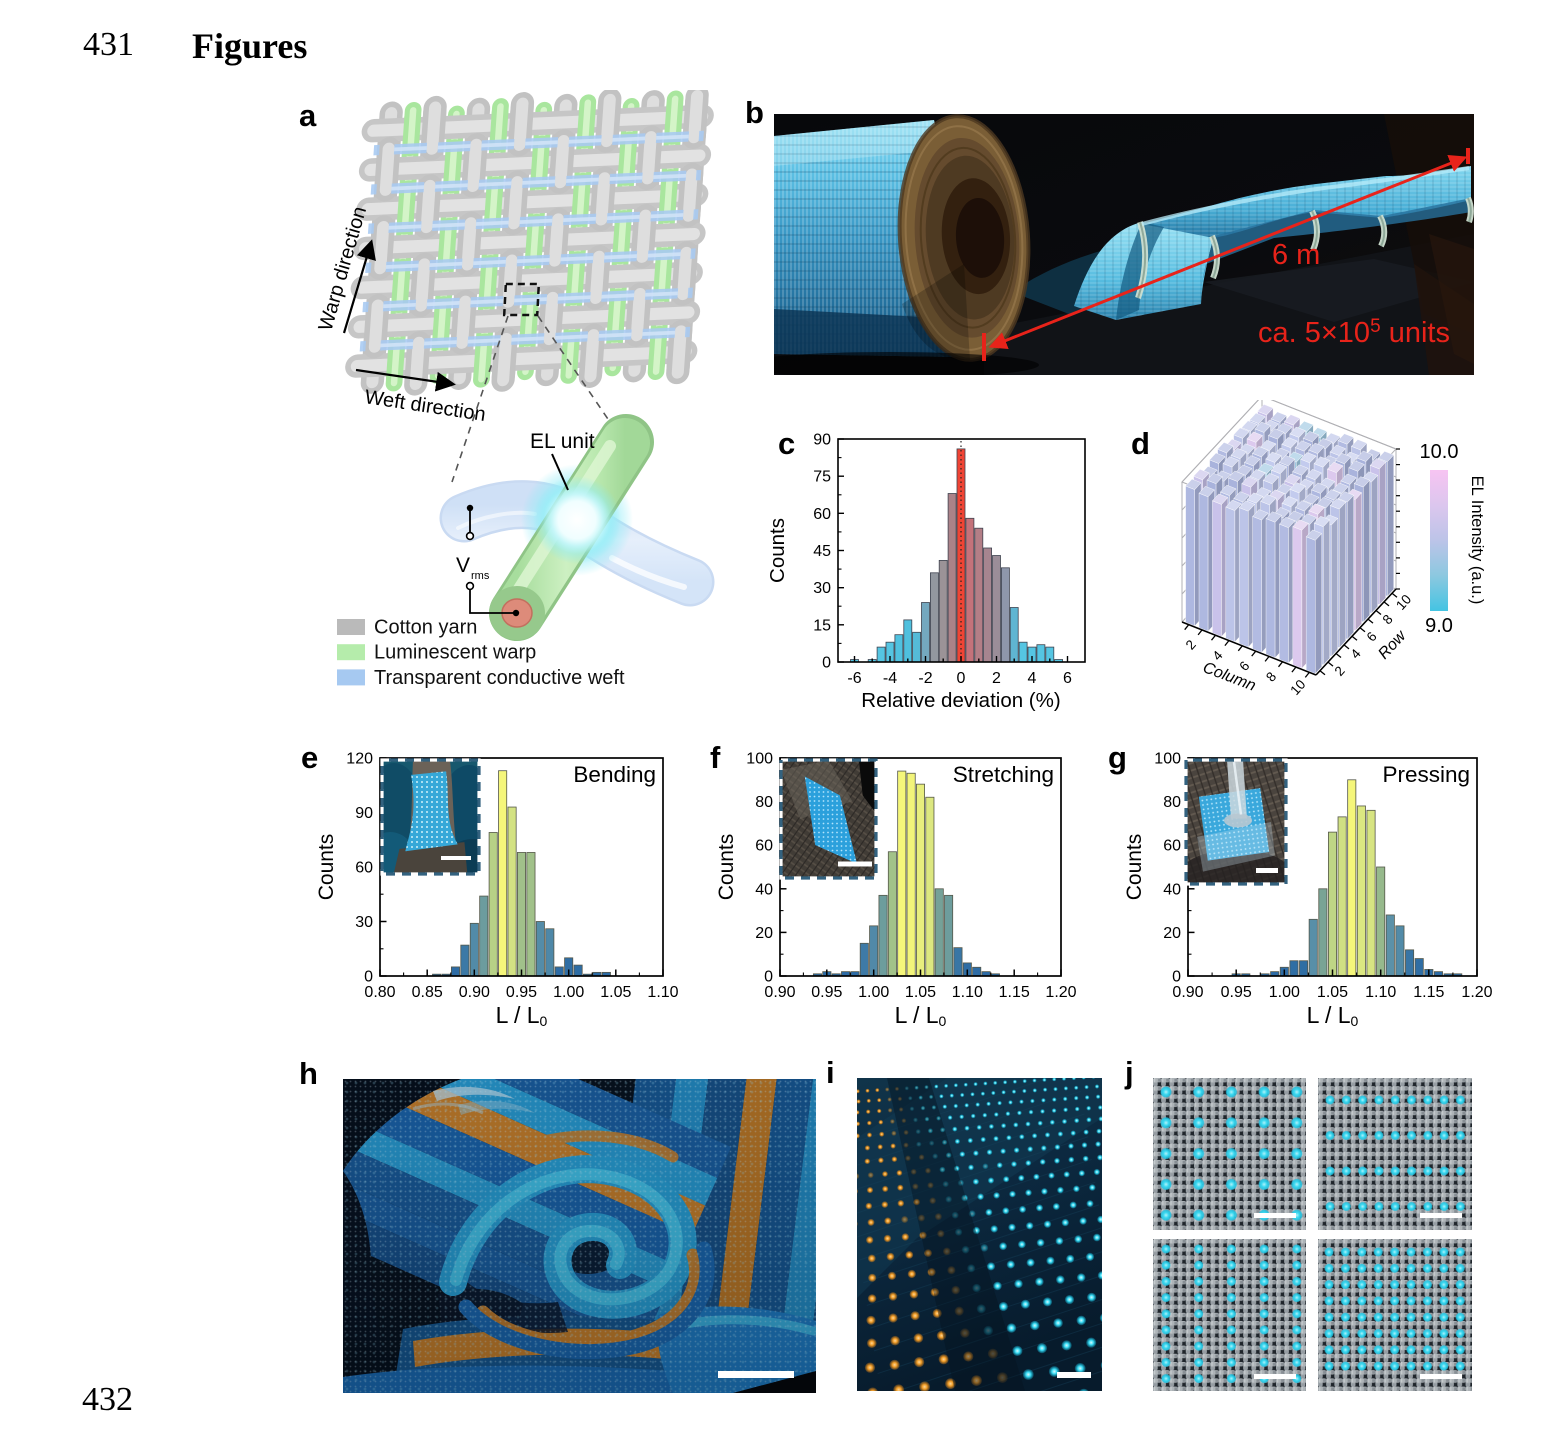  Describe the element at coordinates (1439, 452) in the screenshot. I see `svg-text: 10.0` at that location.